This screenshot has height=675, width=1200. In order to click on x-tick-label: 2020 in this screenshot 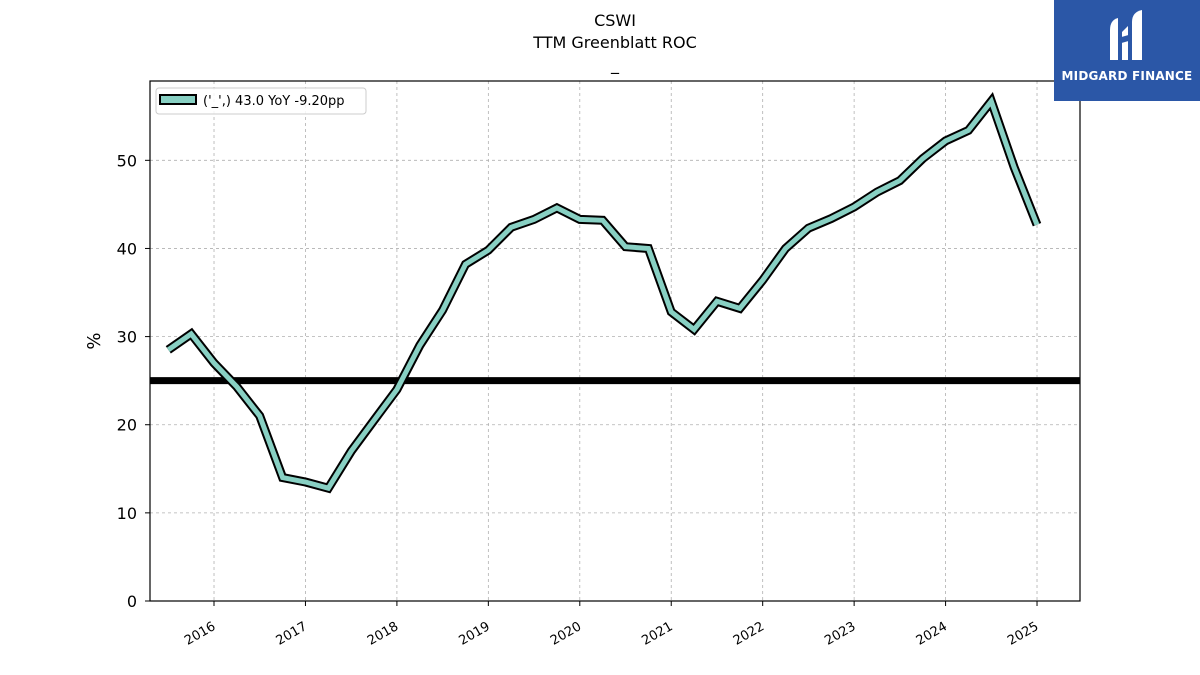, I will do `click(566, 634)`.